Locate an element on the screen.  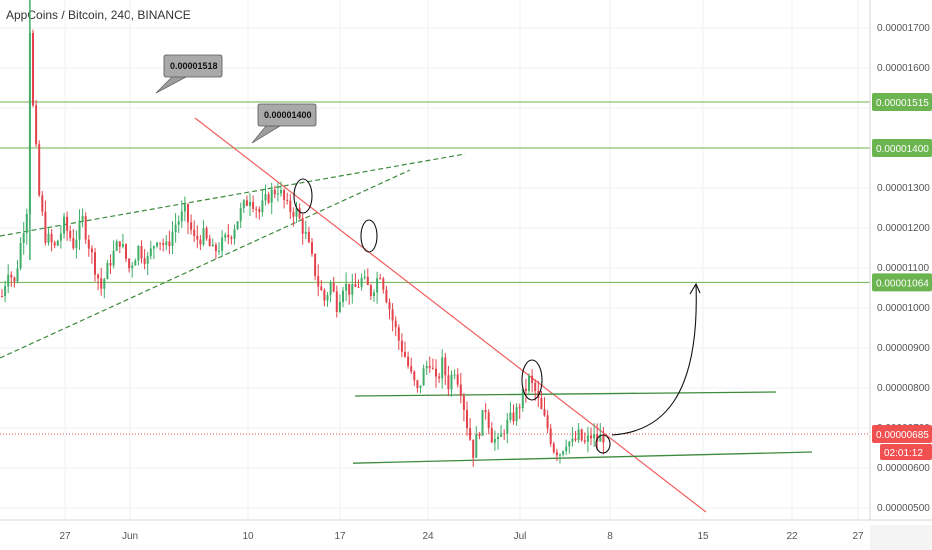
current-price-label: 0.00000685 is located at coordinates (902, 435).